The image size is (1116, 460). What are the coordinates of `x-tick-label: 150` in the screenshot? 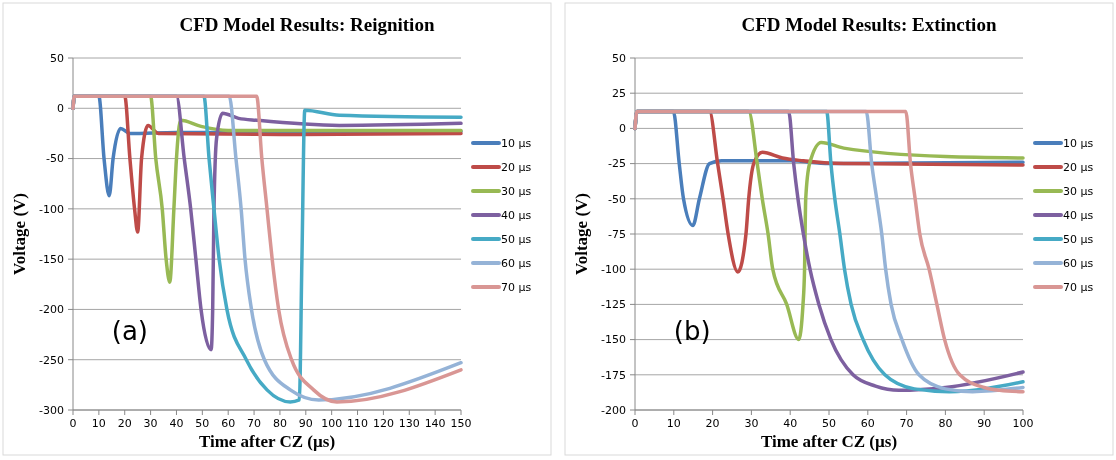 It's located at (461, 423).